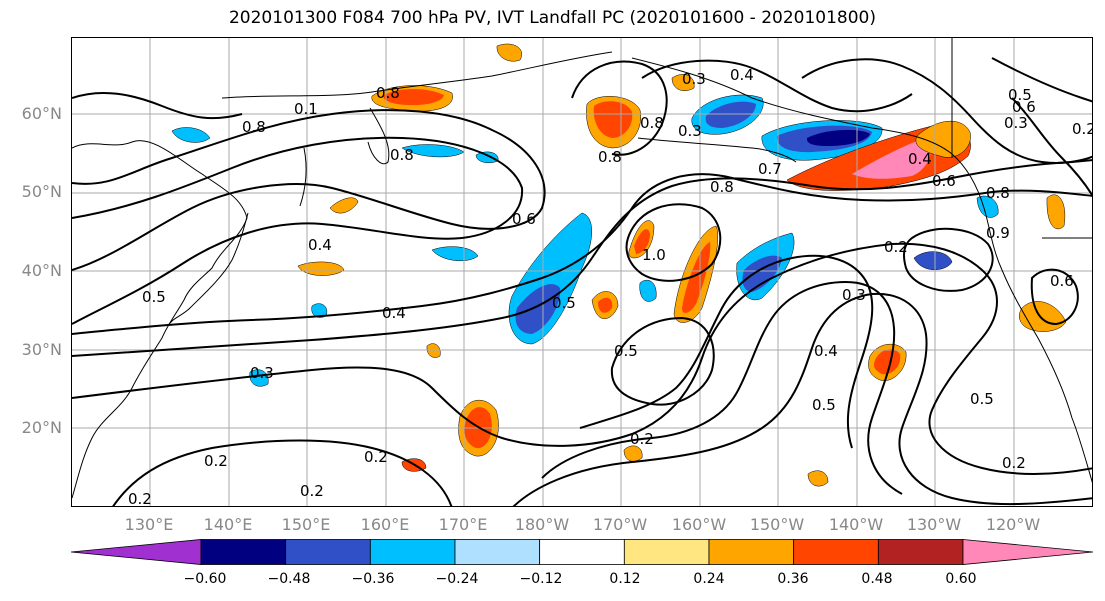 The image size is (1105, 601). I want to click on clabel-13: 0.4, so click(320, 245).